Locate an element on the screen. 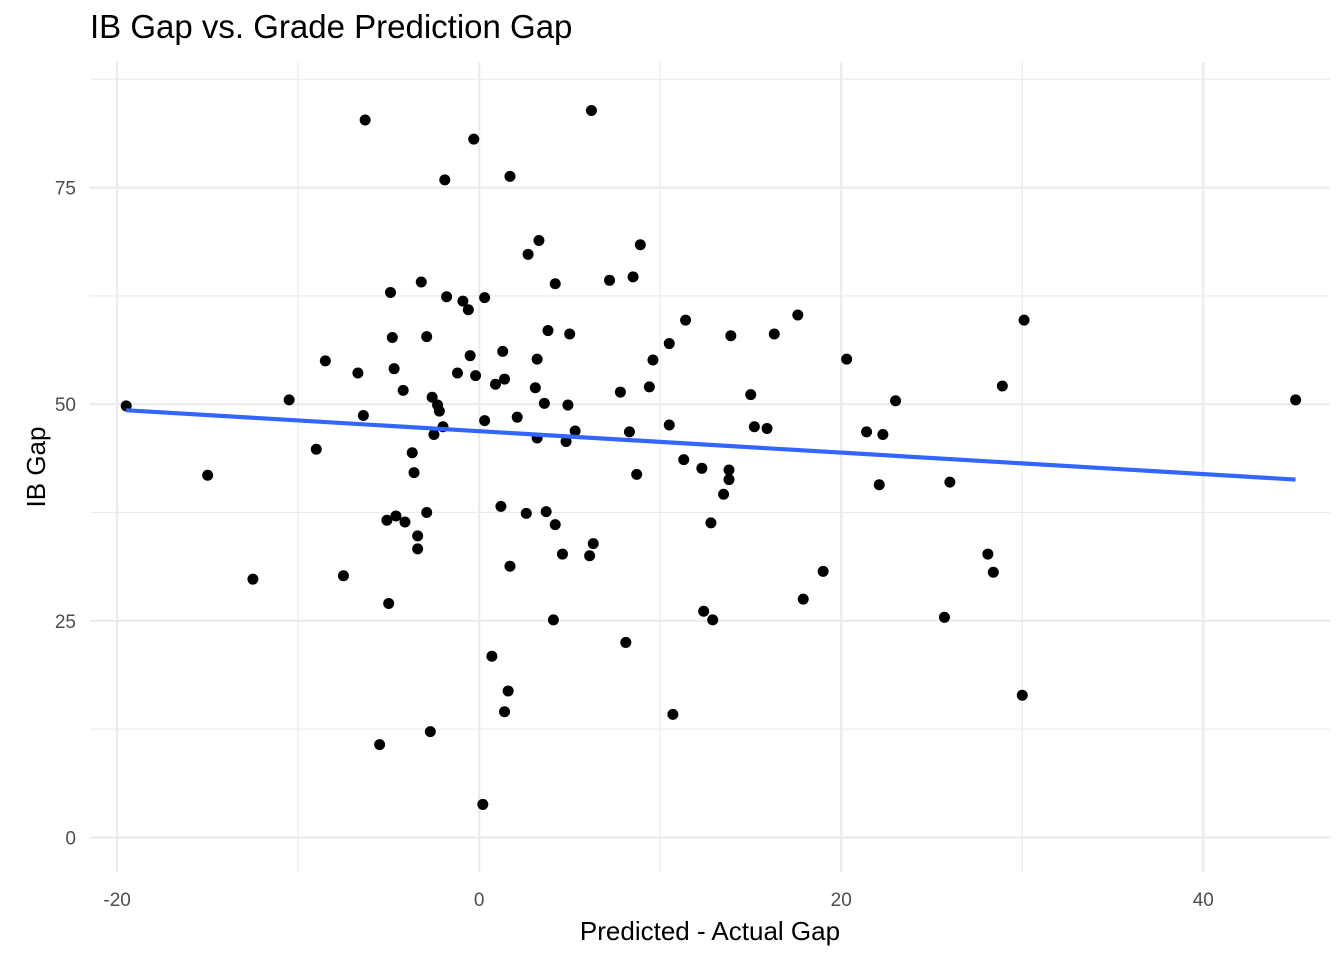 The image size is (1344, 960). y-tick-label: 25 is located at coordinates (65, 622).